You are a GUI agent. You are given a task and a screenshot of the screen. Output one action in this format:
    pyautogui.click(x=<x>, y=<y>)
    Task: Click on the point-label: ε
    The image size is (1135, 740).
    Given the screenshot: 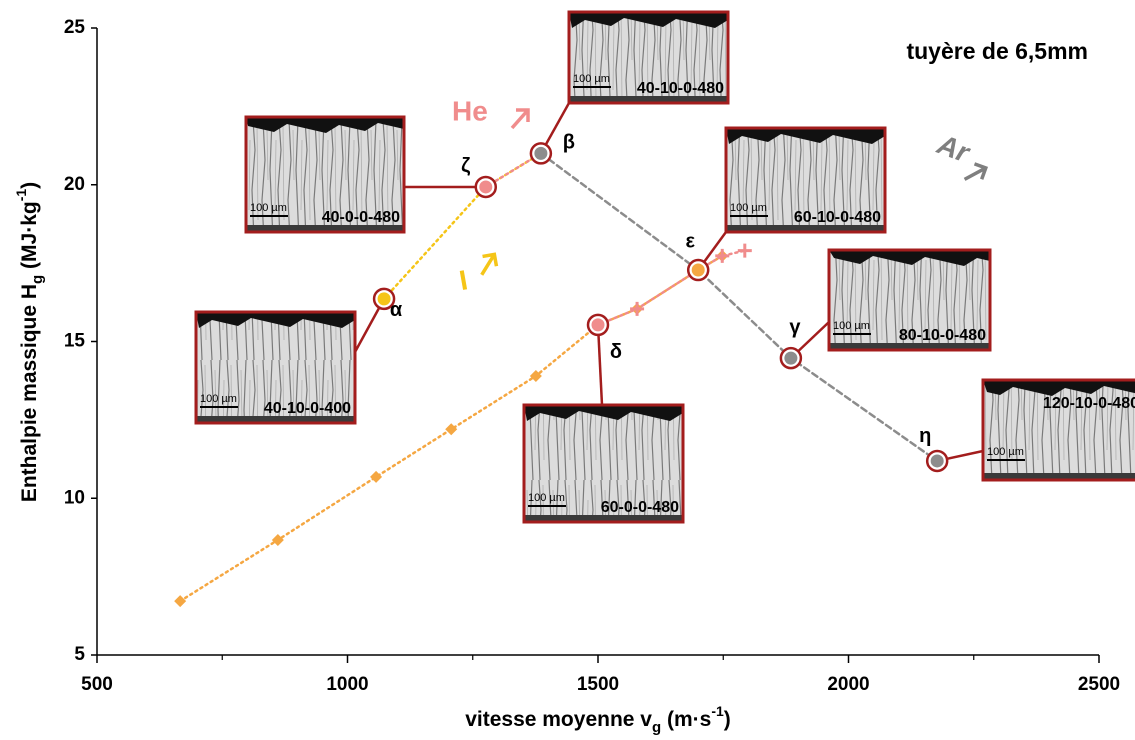 What is the action you would take?
    pyautogui.click(x=690, y=241)
    